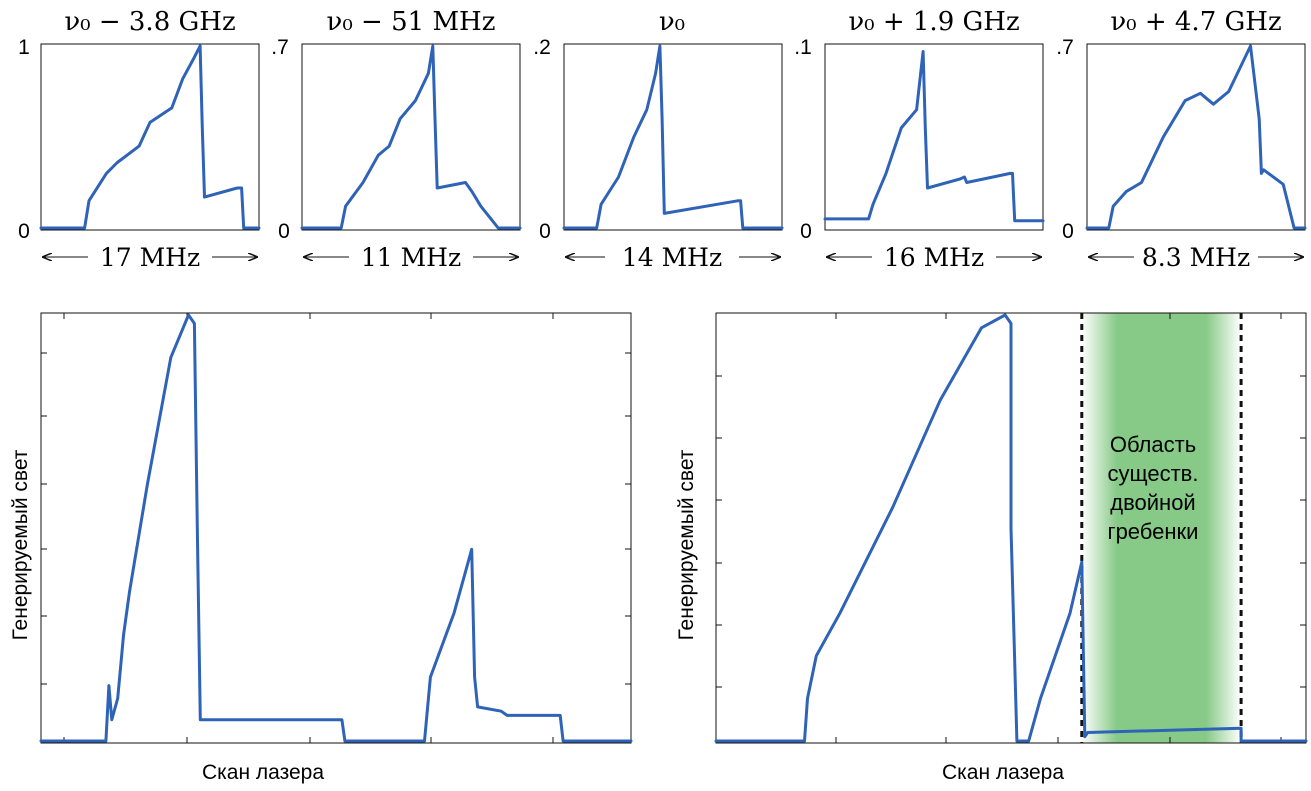 This screenshot has height=791, width=1311. I want to click on panel-top-1: ν₀ − 3.8 GHz 1 0 17 MHz, so click(139, 139).